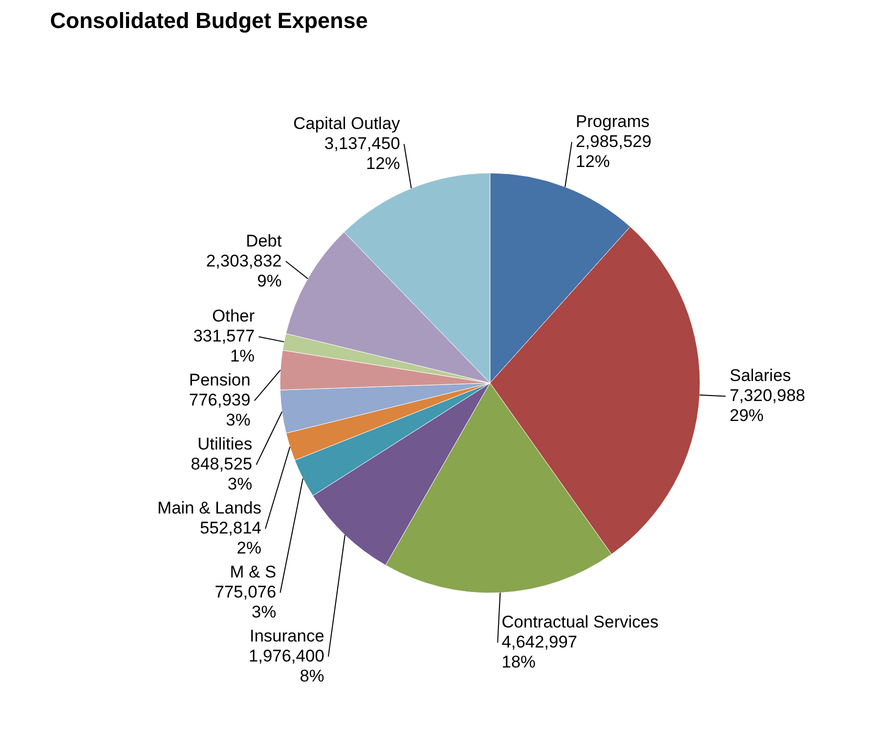  Describe the element at coordinates (221, 474) in the screenshot. I see `data-label: 848,525 3%` at that location.